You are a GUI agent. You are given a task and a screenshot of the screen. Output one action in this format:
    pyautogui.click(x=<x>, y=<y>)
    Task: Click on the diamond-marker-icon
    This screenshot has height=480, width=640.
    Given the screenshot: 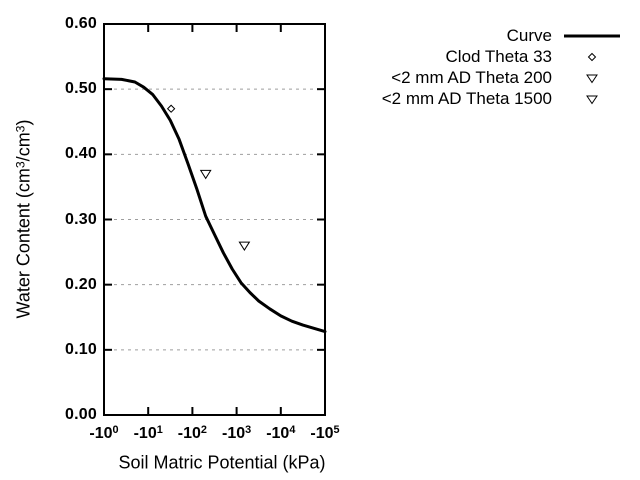 What is the action you would take?
    pyautogui.click(x=592, y=56)
    